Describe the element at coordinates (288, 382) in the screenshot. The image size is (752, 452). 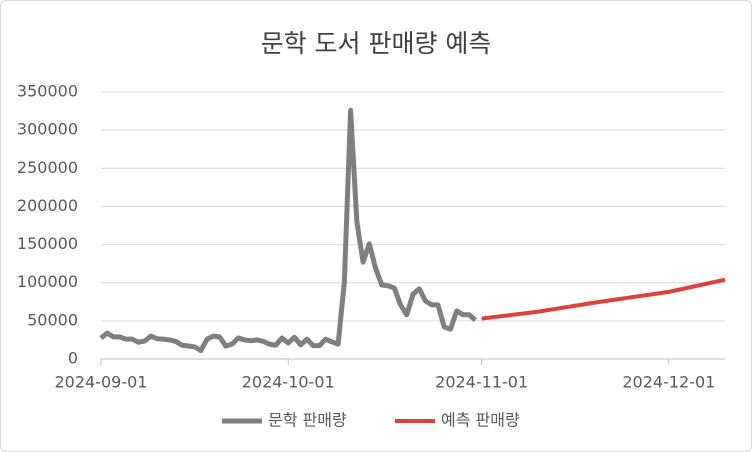
I see `x-tick-label: 2024-10-01` at that location.